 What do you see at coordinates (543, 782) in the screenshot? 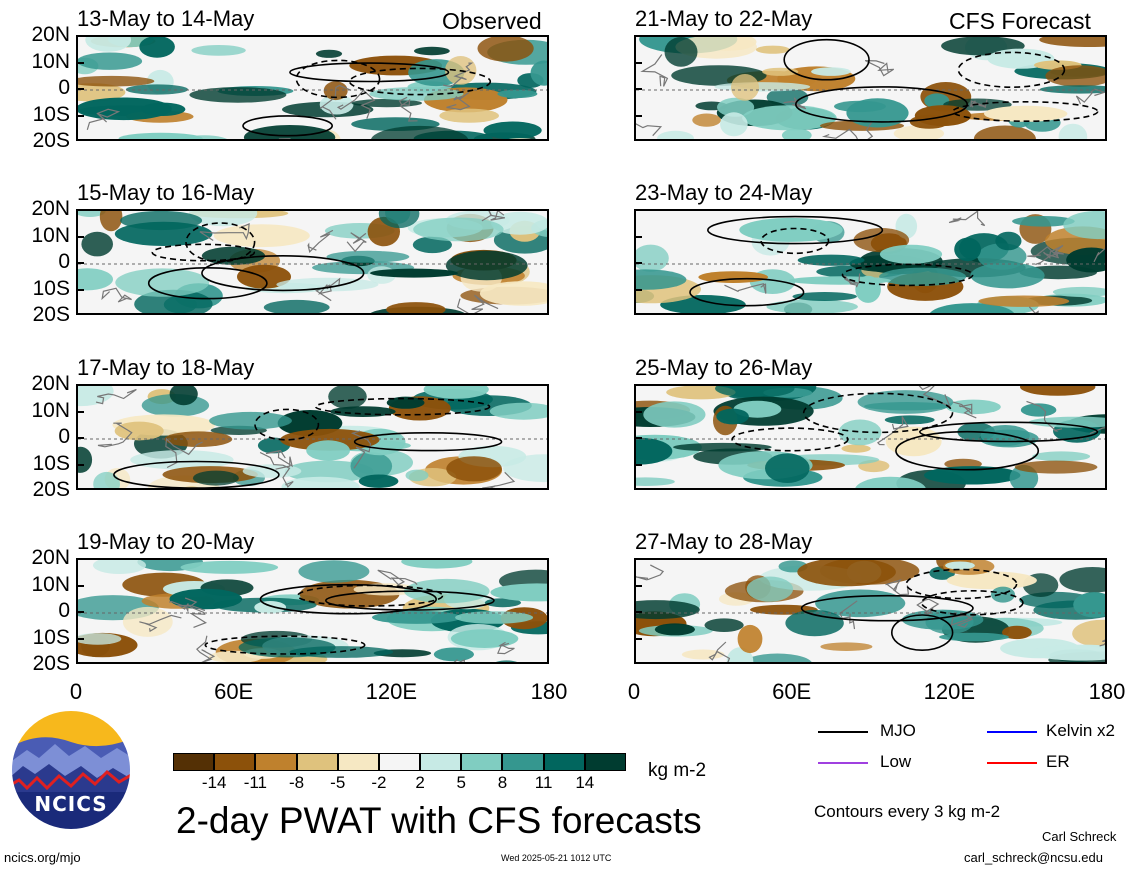
I see `colorbar-tick-label: 11` at bounding box center [543, 782].